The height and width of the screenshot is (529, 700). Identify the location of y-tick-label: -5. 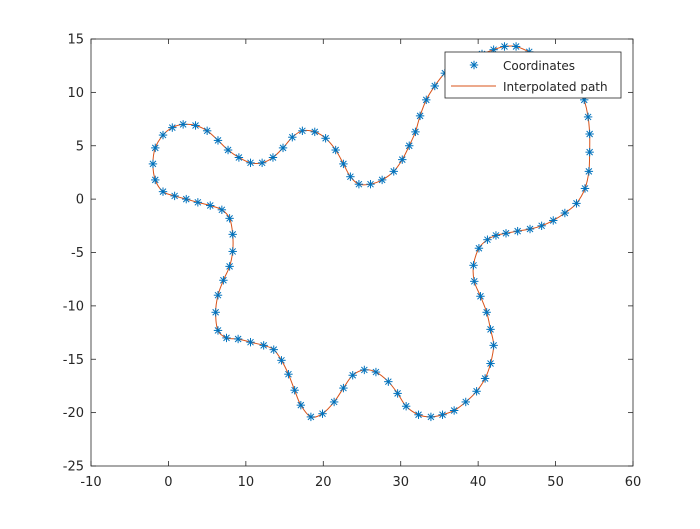
(77, 253).